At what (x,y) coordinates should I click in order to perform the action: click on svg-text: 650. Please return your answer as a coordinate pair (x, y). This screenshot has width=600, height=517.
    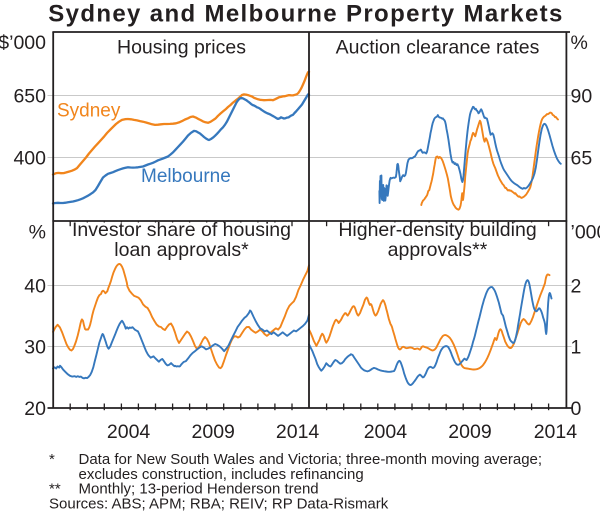
    Looking at the image, I should click on (29, 97).